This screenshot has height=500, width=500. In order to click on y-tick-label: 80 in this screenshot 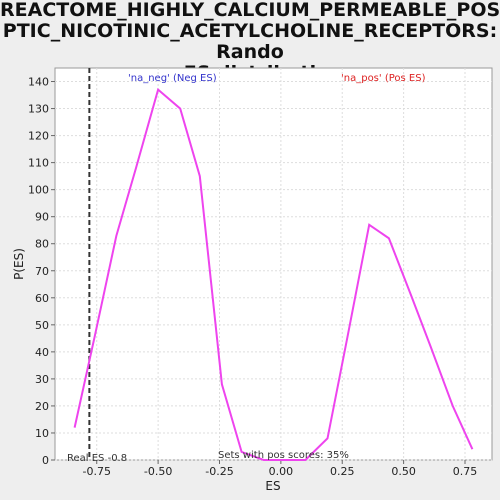, I will do `click(42, 244)`.